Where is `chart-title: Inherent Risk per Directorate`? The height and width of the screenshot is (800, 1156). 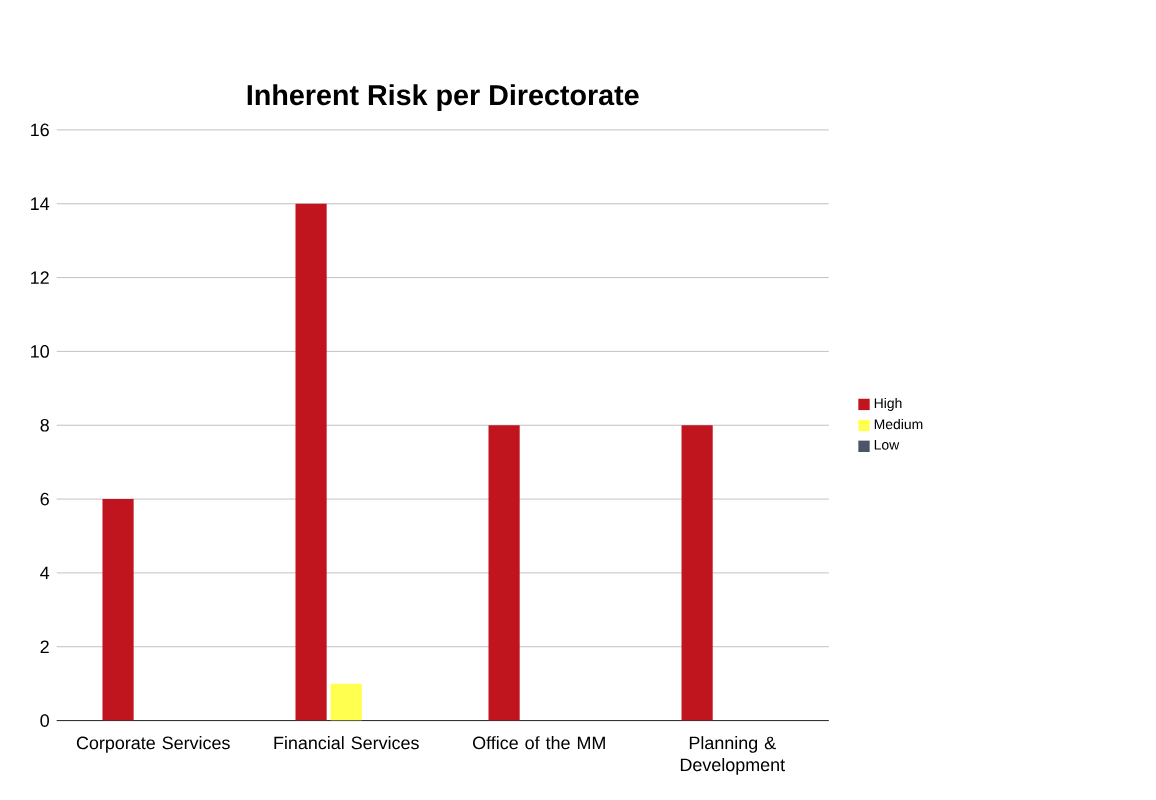 chart-title: Inherent Risk per Directorate is located at coordinates (443, 97).